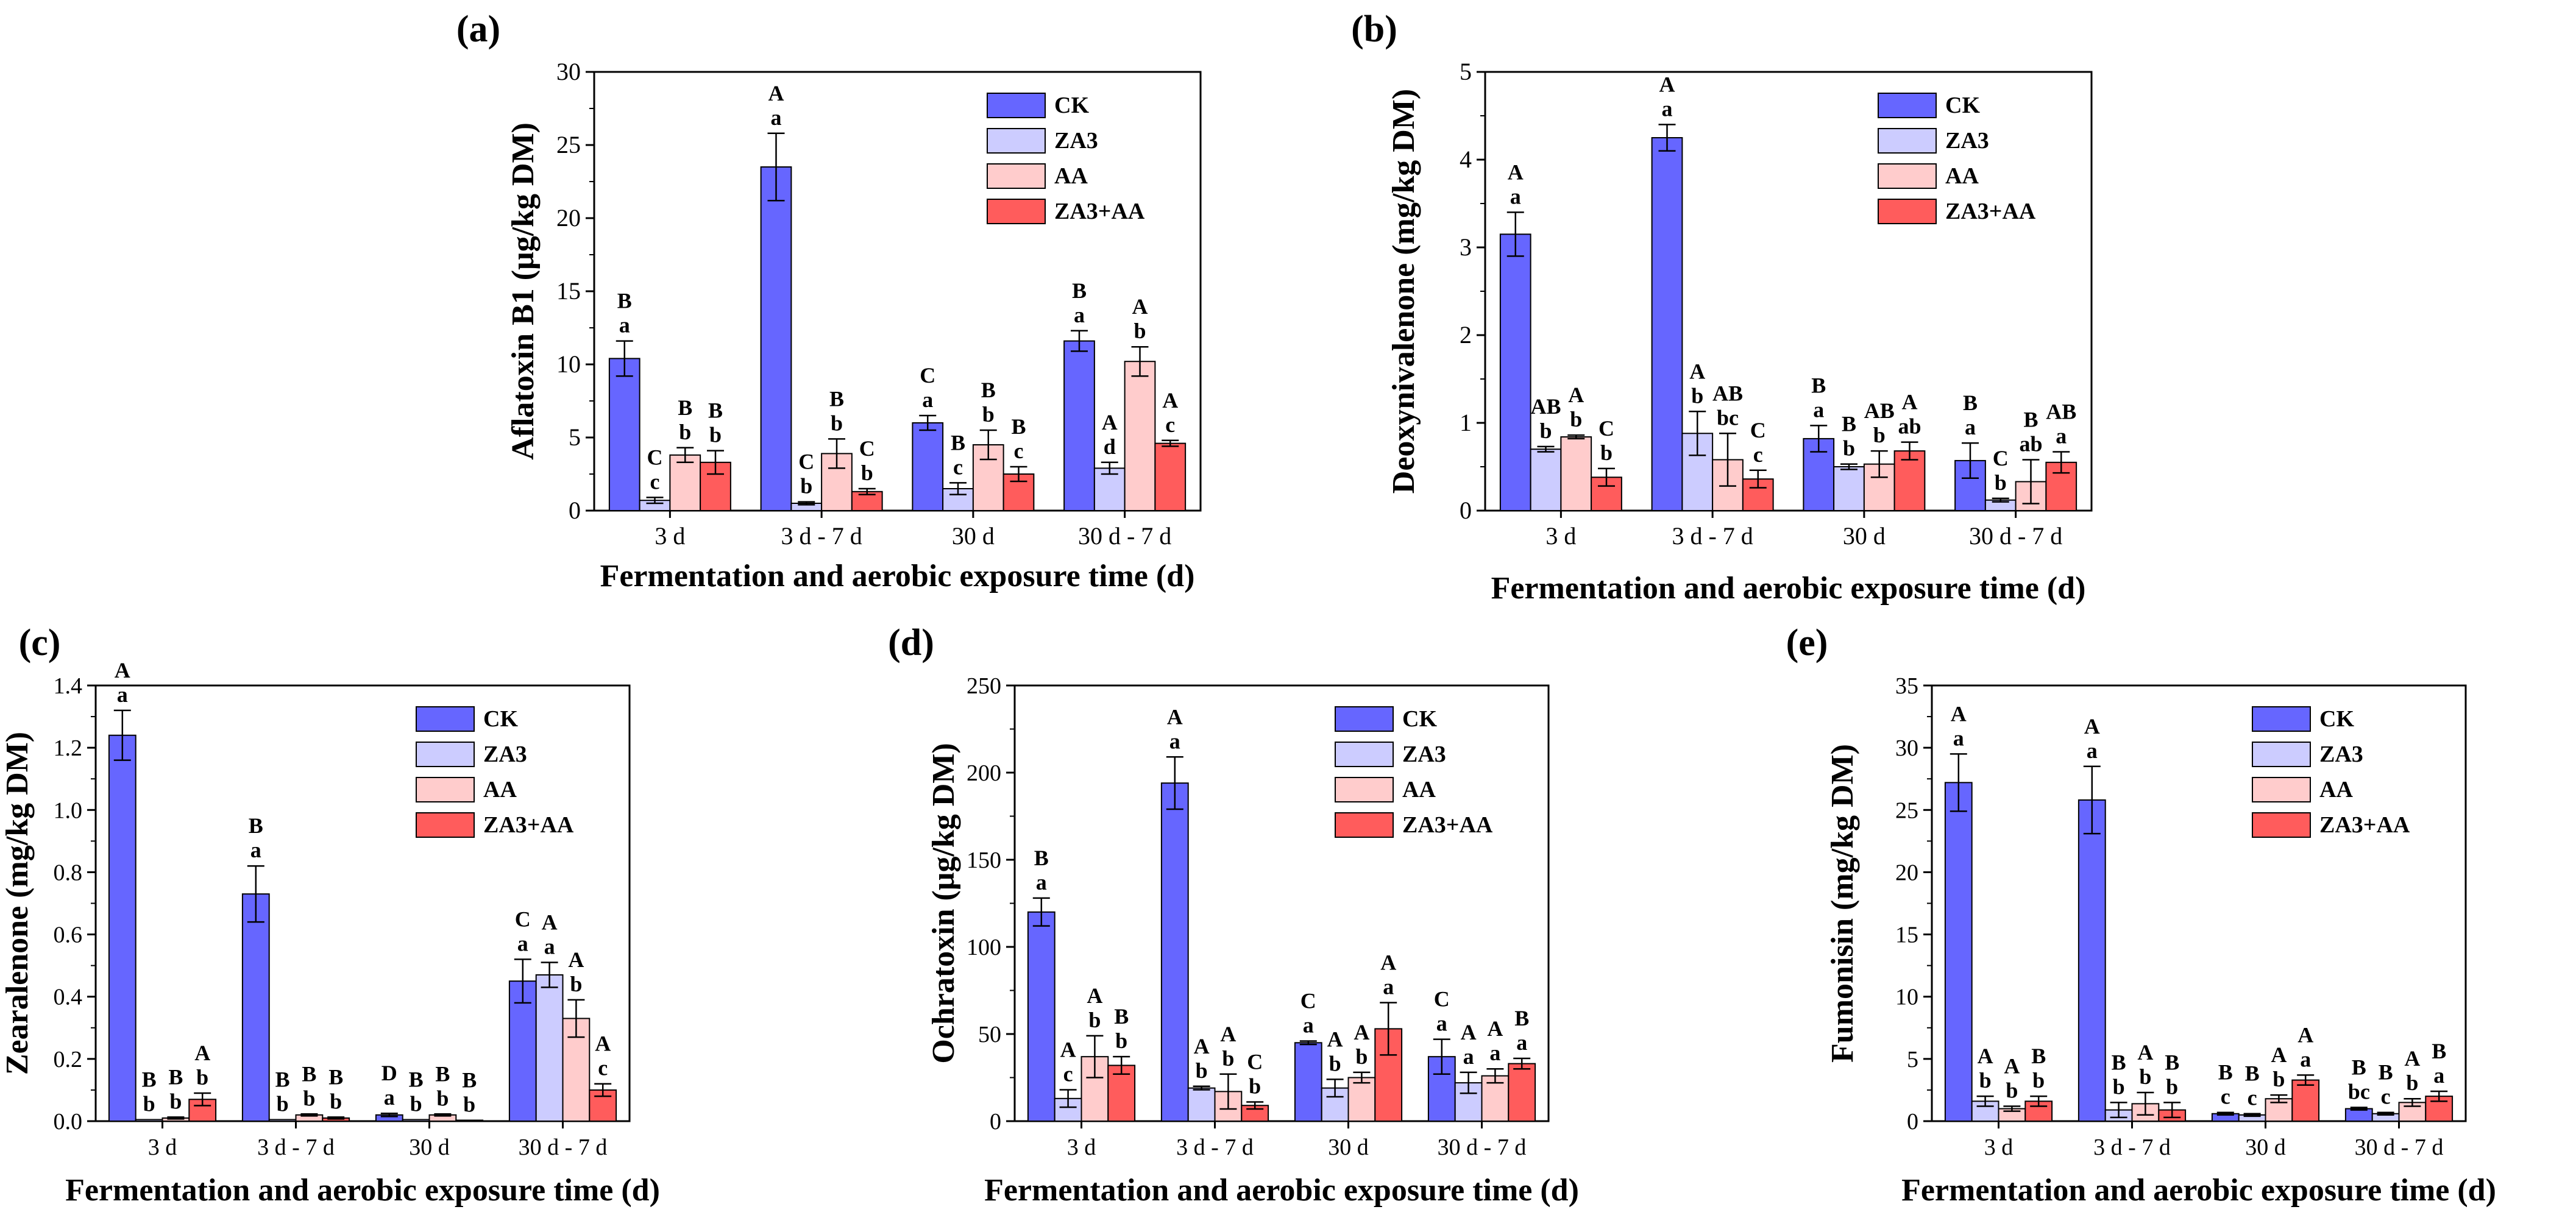 This screenshot has width=2576, height=1229. Describe the element at coordinates (1110, 446) in the screenshot. I see `sig-letter-lower: d` at that location.